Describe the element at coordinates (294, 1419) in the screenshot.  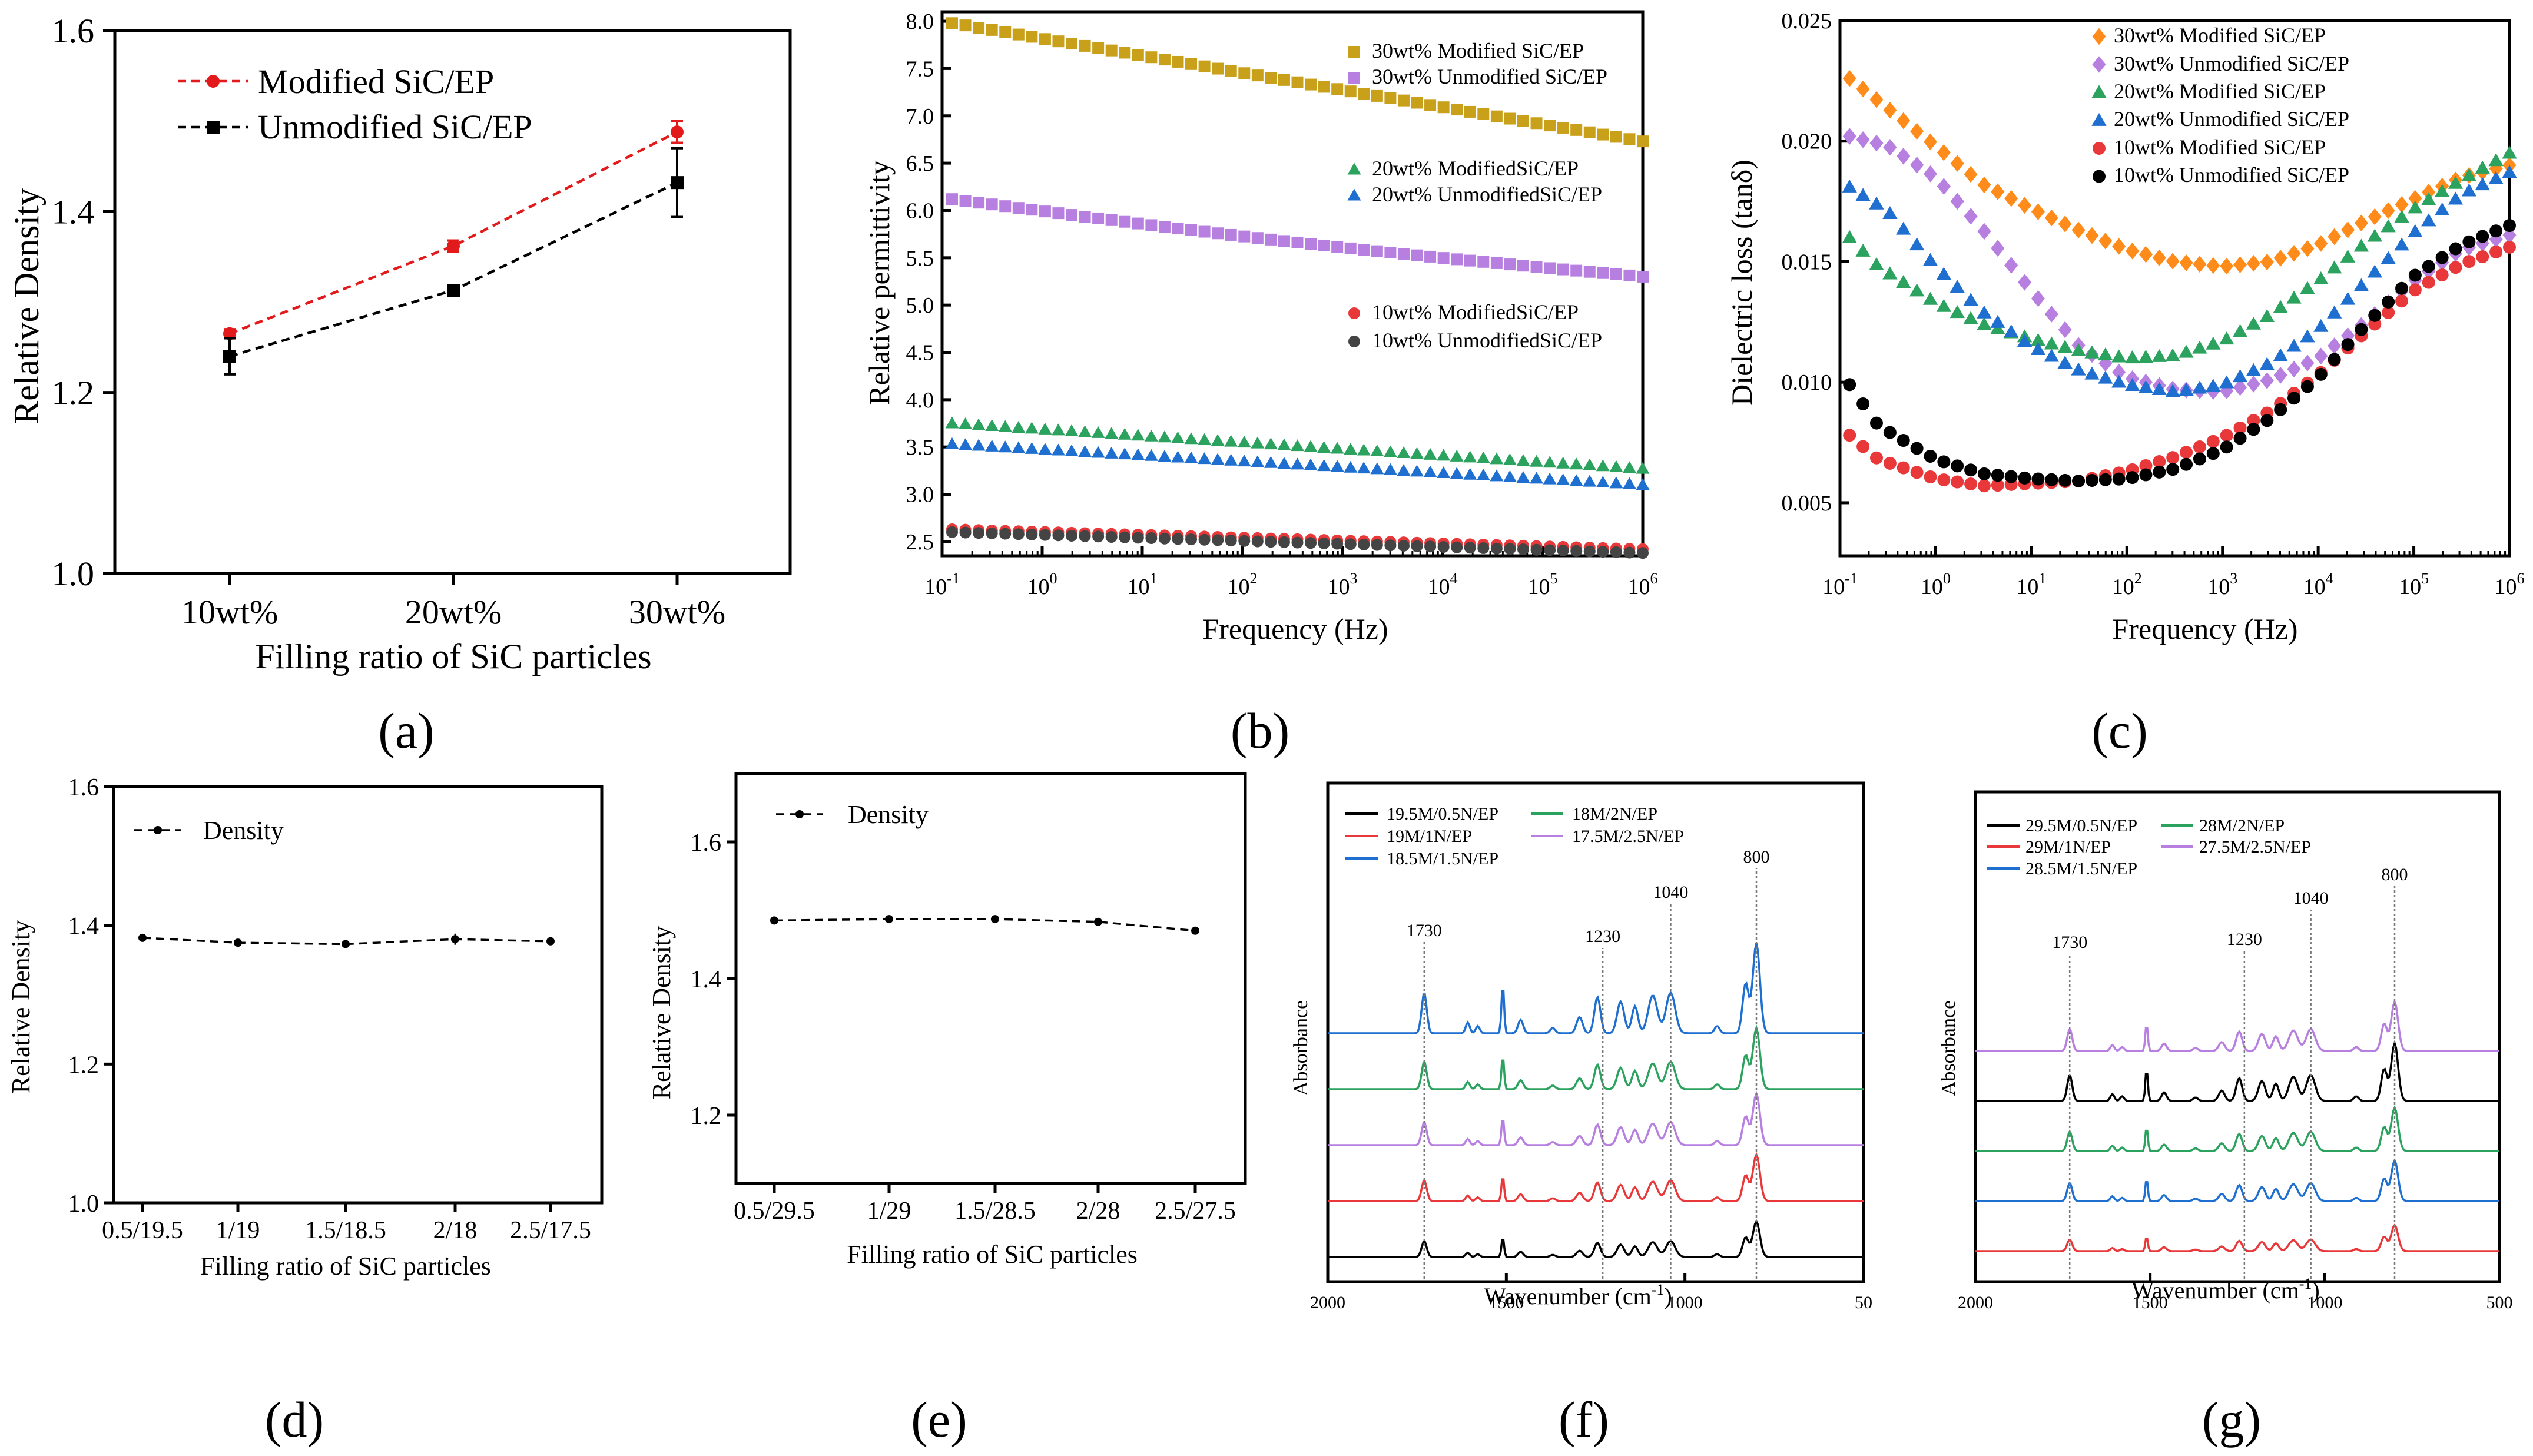
I see `panel-label-d: (d)` at that location.